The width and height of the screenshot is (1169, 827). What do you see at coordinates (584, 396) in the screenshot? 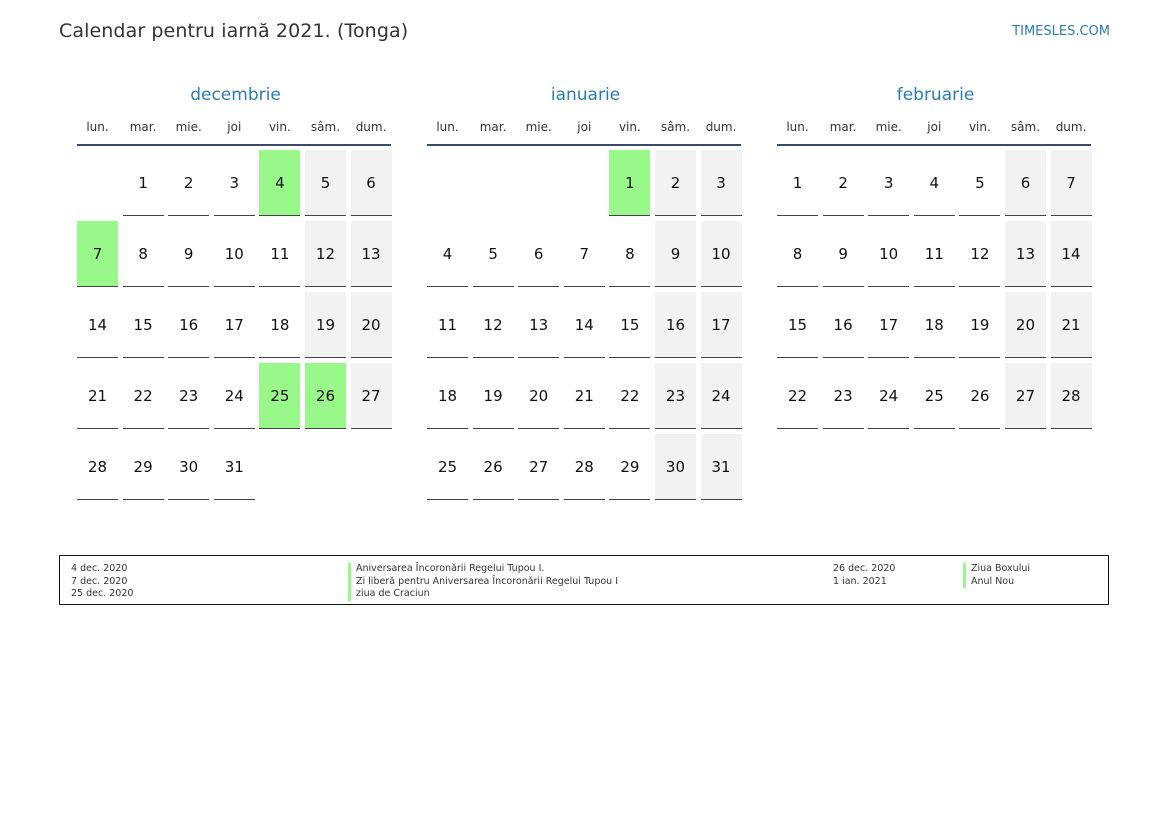
I see `day-cell: 21` at bounding box center [584, 396].